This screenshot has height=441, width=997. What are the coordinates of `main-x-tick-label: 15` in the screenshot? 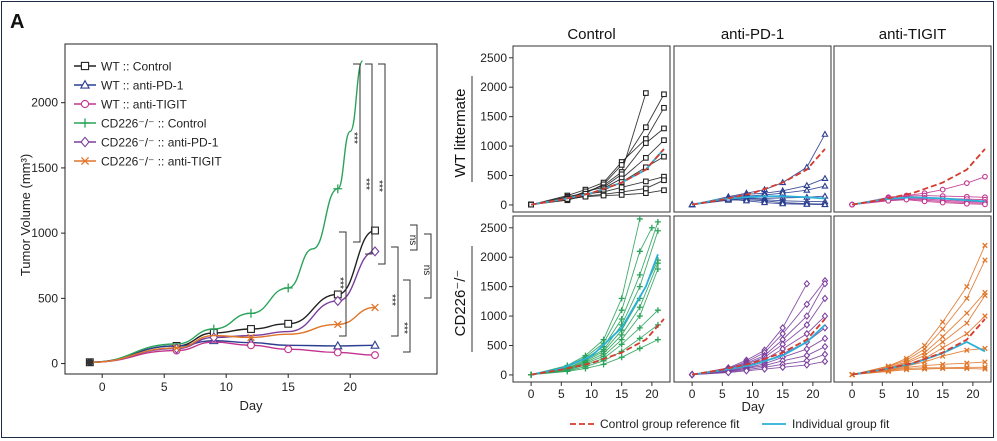 It's located at (289, 387).